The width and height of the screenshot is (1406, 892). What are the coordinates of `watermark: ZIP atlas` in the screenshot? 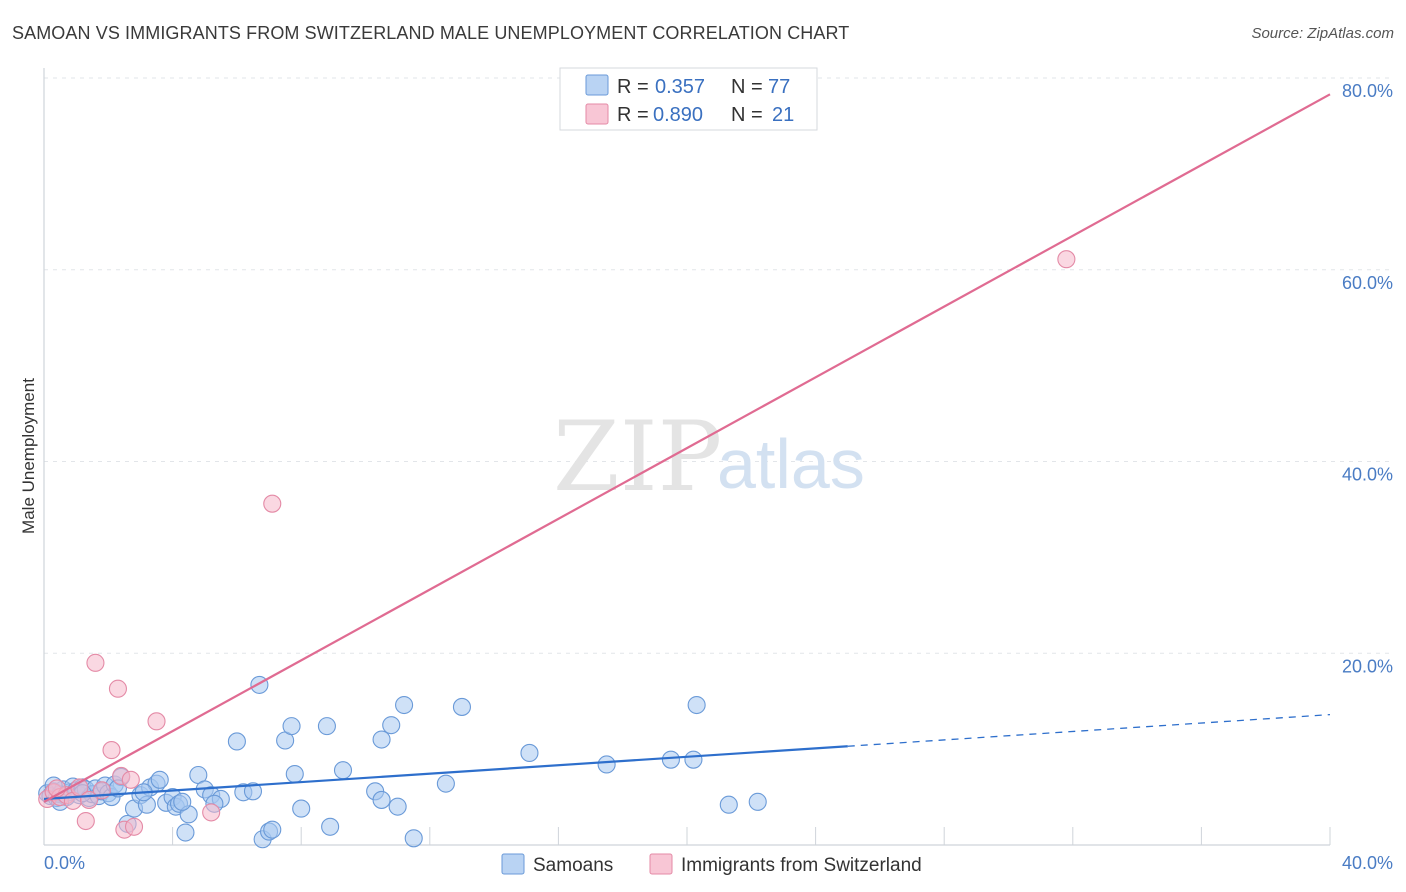 It's located at (709, 457).